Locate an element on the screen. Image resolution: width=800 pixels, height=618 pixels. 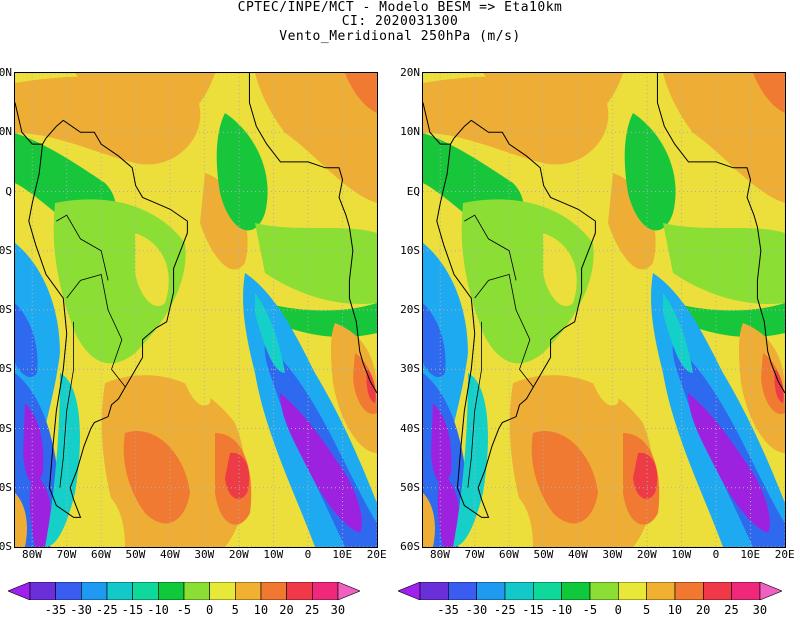
lat-label: 60S is located at coordinates (410, 546).